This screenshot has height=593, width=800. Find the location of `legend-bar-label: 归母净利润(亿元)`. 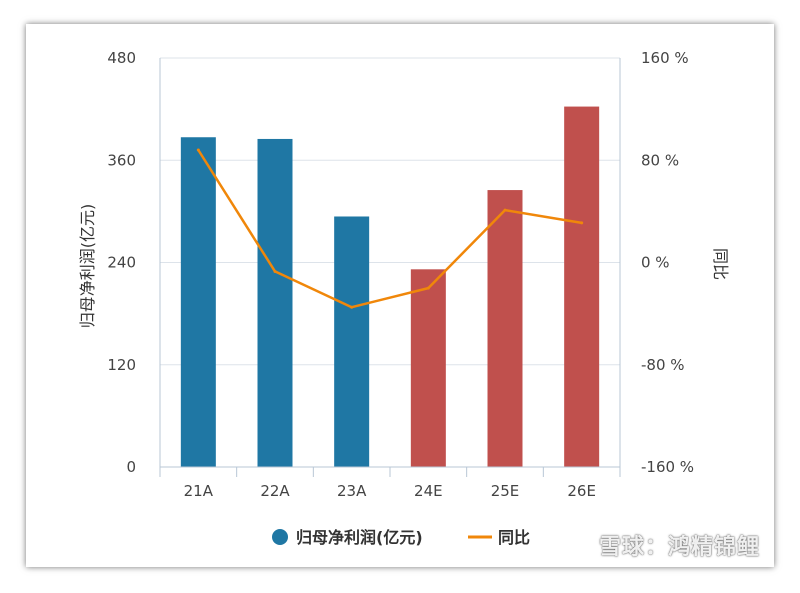

legend-bar-label: 归母净利润(亿元) is located at coordinates (359, 537).